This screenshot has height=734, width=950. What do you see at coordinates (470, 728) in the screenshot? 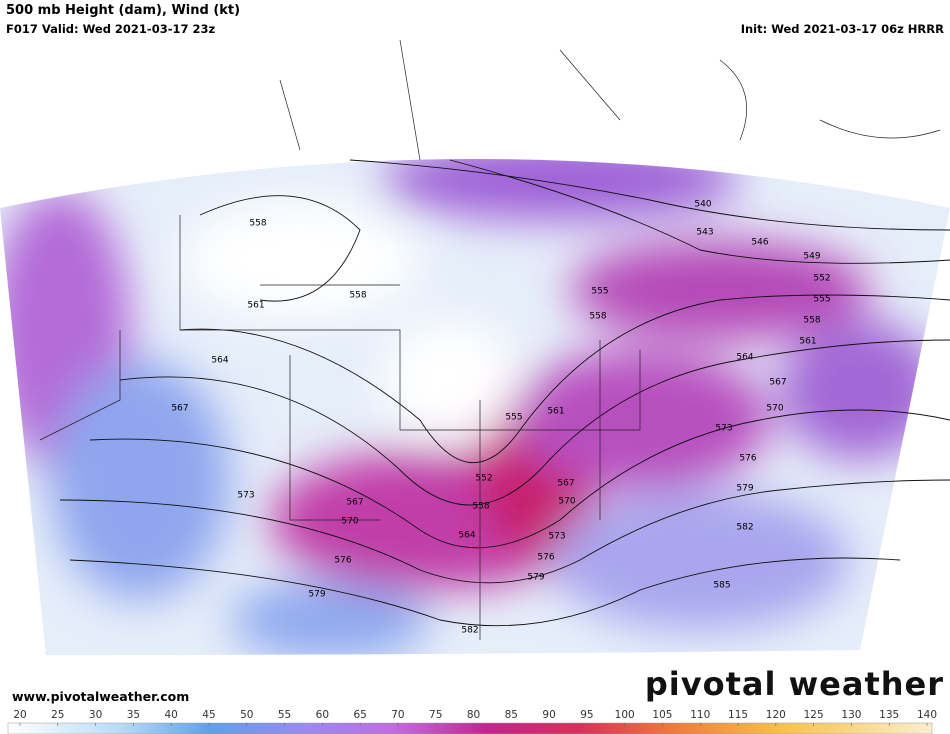
I see `colorbar` at bounding box center [470, 728].